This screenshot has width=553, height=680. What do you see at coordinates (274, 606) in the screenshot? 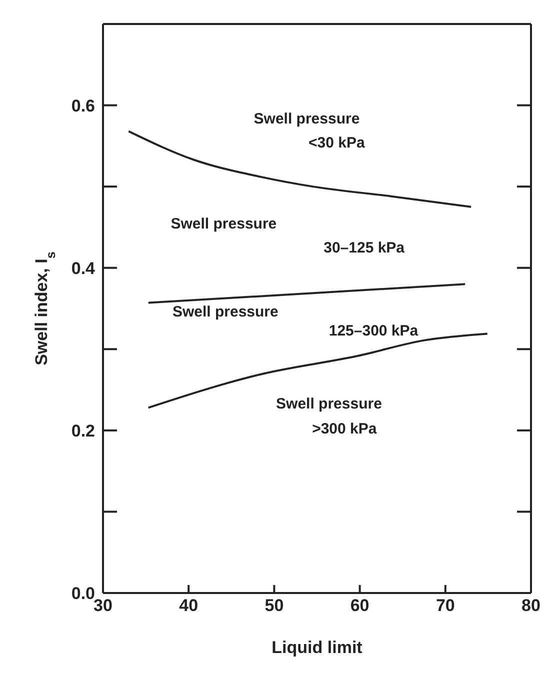
I see `x-tick-label: 50` at bounding box center [274, 606].